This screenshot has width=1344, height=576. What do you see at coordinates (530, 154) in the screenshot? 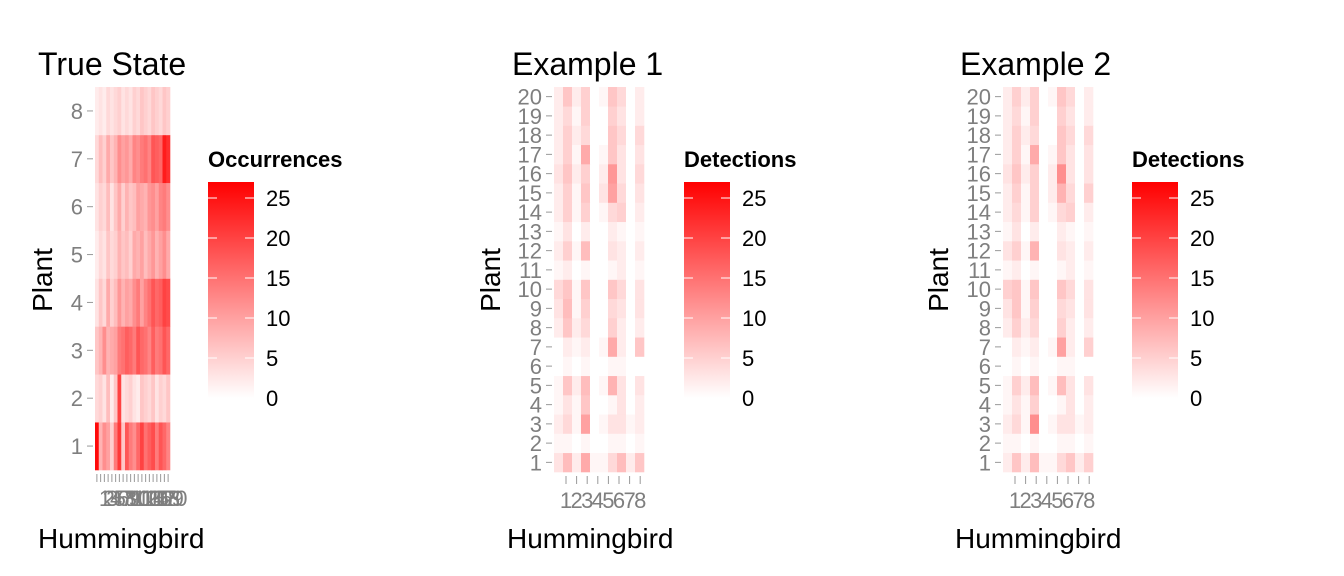
I see `y-tick-label: 17` at bounding box center [530, 154].